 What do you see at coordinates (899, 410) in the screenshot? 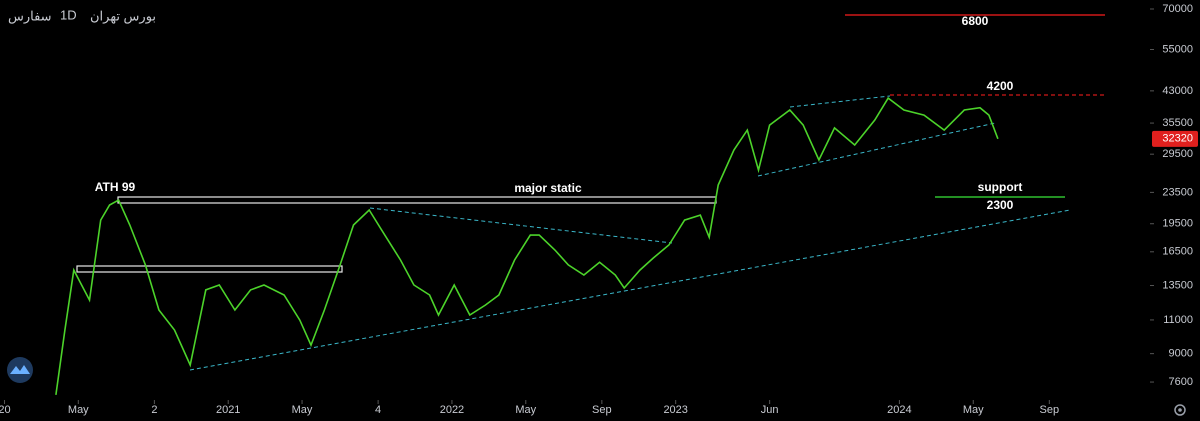
I see `x-tick-label: 2024` at bounding box center [899, 410].